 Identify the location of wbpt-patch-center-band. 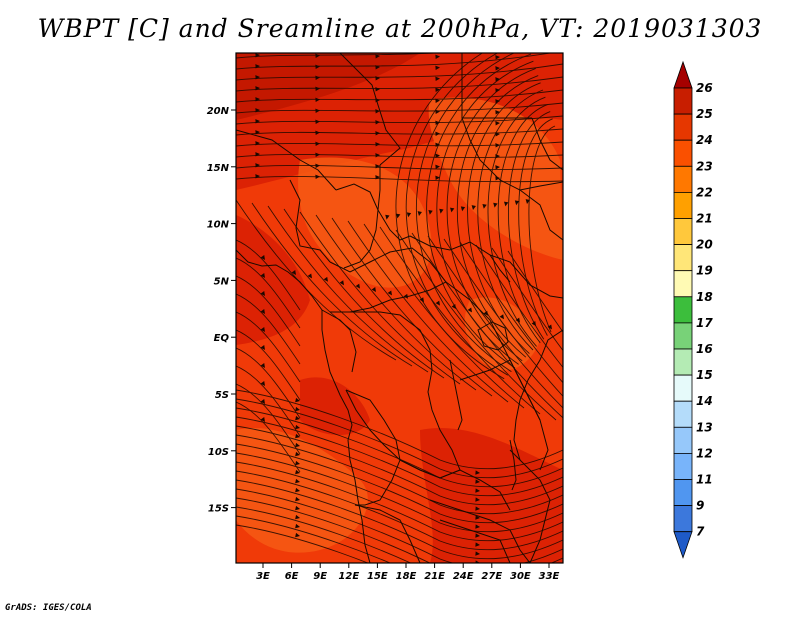
(365, 222).